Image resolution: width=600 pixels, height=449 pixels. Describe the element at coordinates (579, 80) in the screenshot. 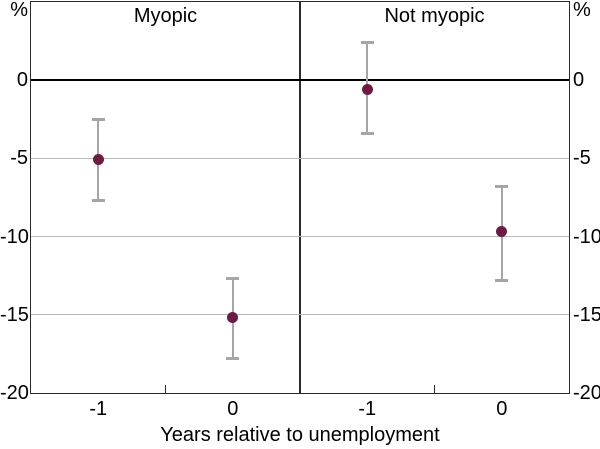

I see `y-tick-label-right: 0` at that location.